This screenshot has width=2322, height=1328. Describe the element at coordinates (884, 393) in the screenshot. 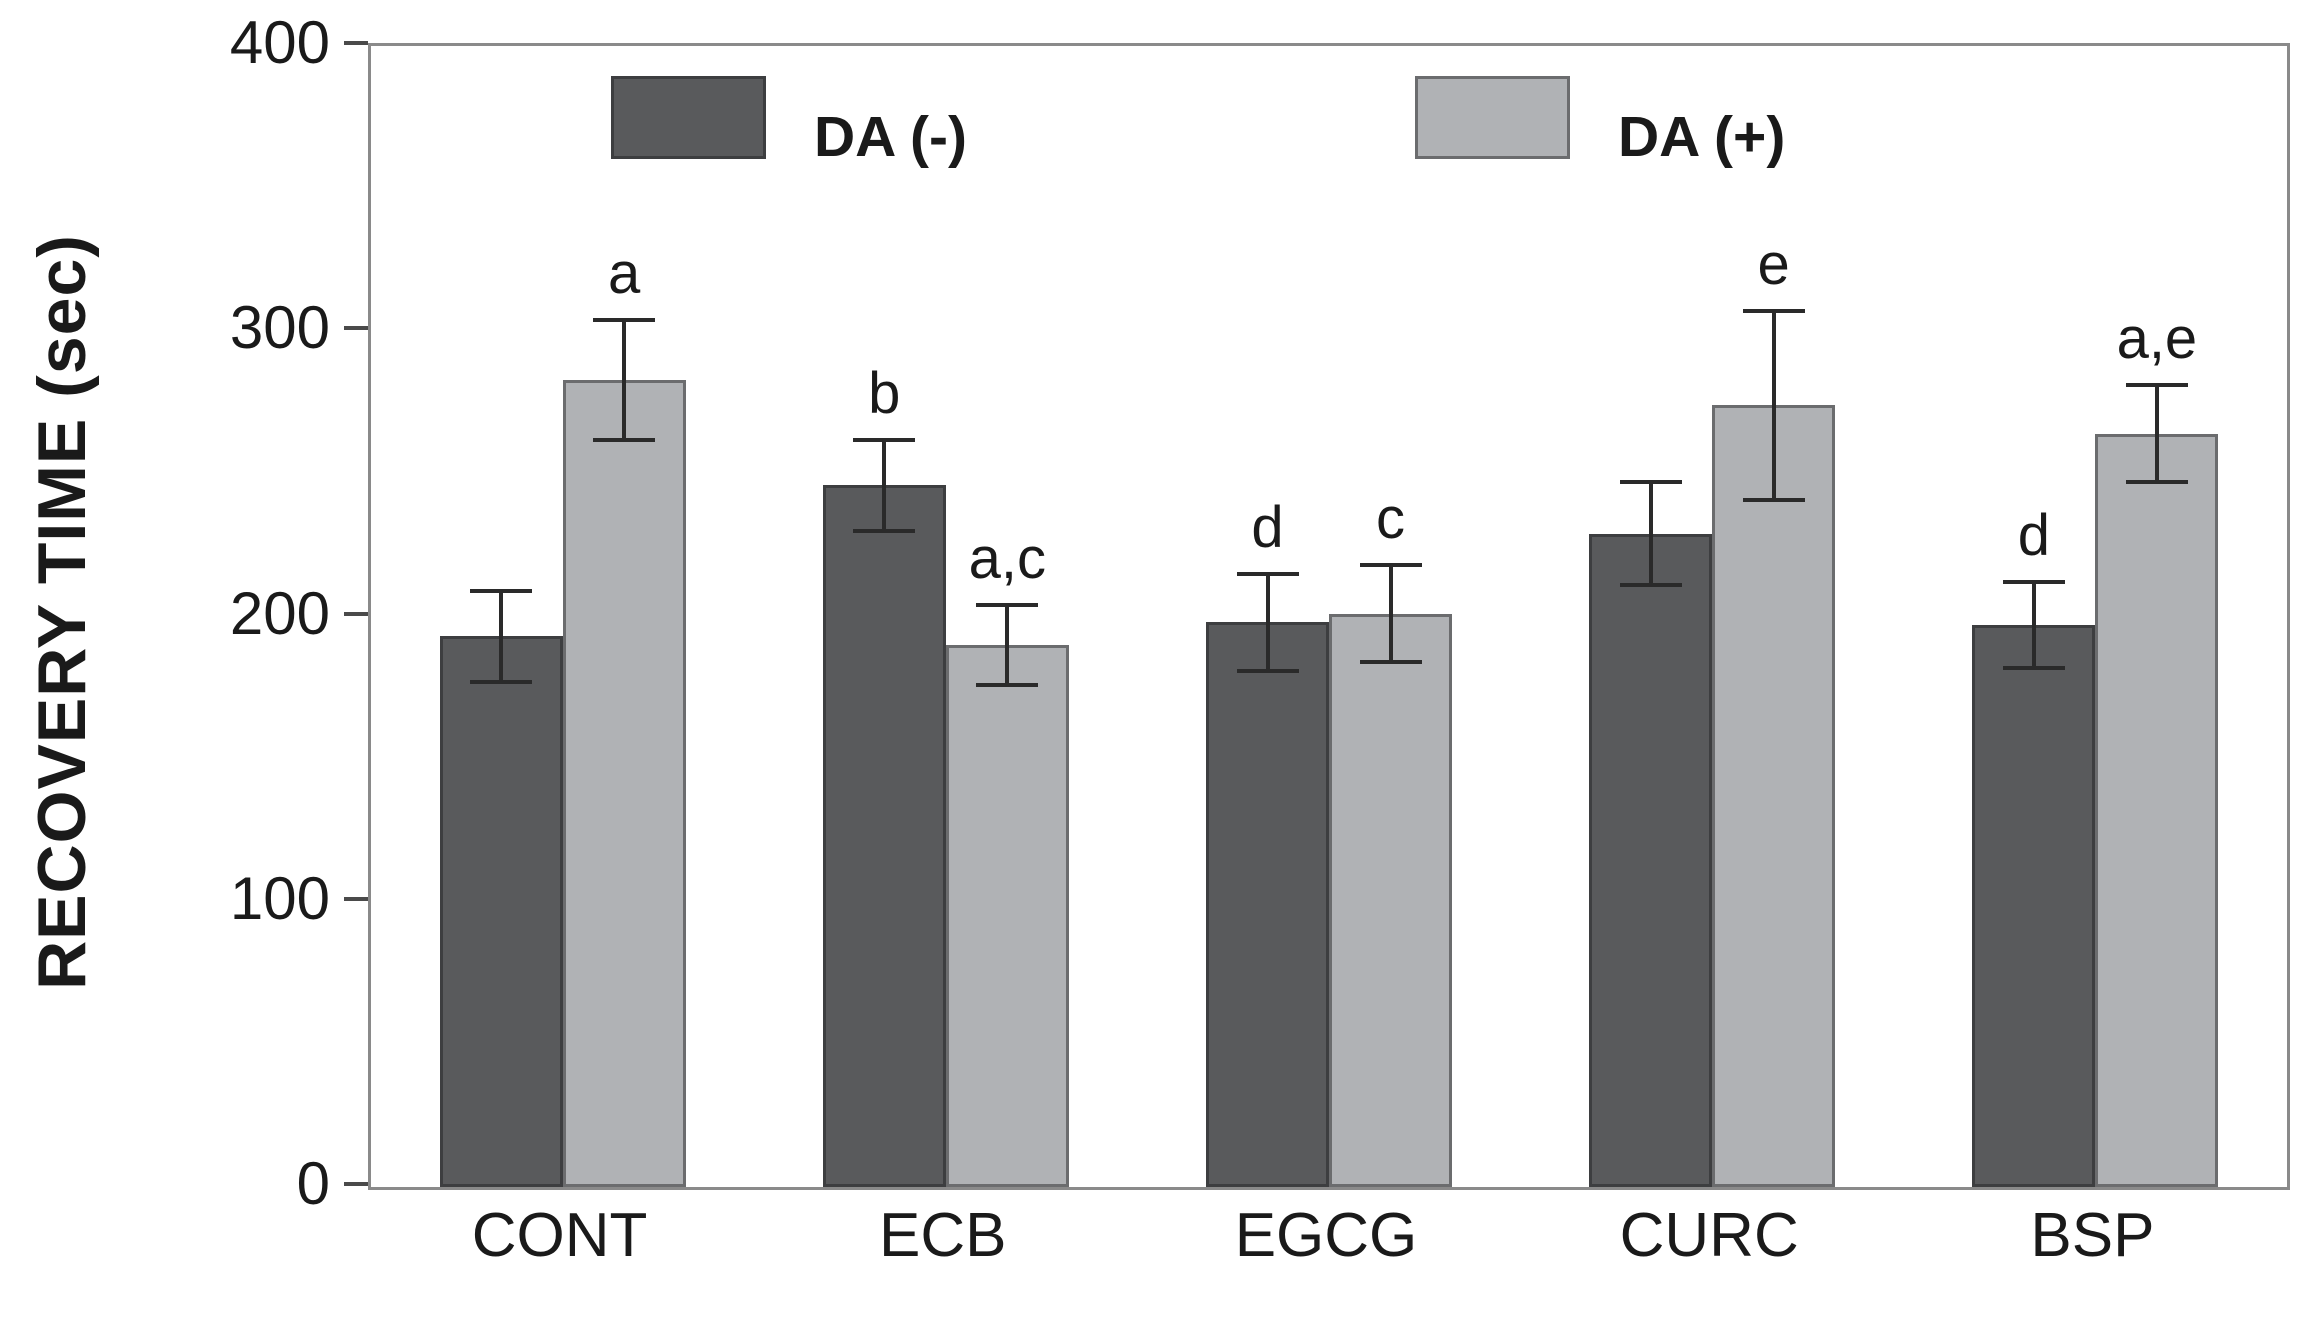

I see `sig-letter-ecb-da-minus: b` at that location.